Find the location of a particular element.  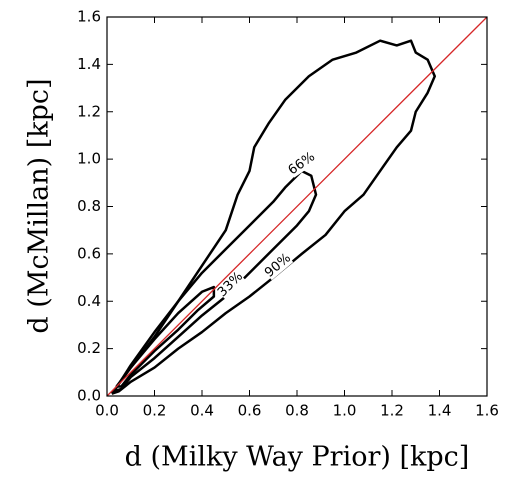

x-tick-label: 0.4 is located at coordinates (202, 411).